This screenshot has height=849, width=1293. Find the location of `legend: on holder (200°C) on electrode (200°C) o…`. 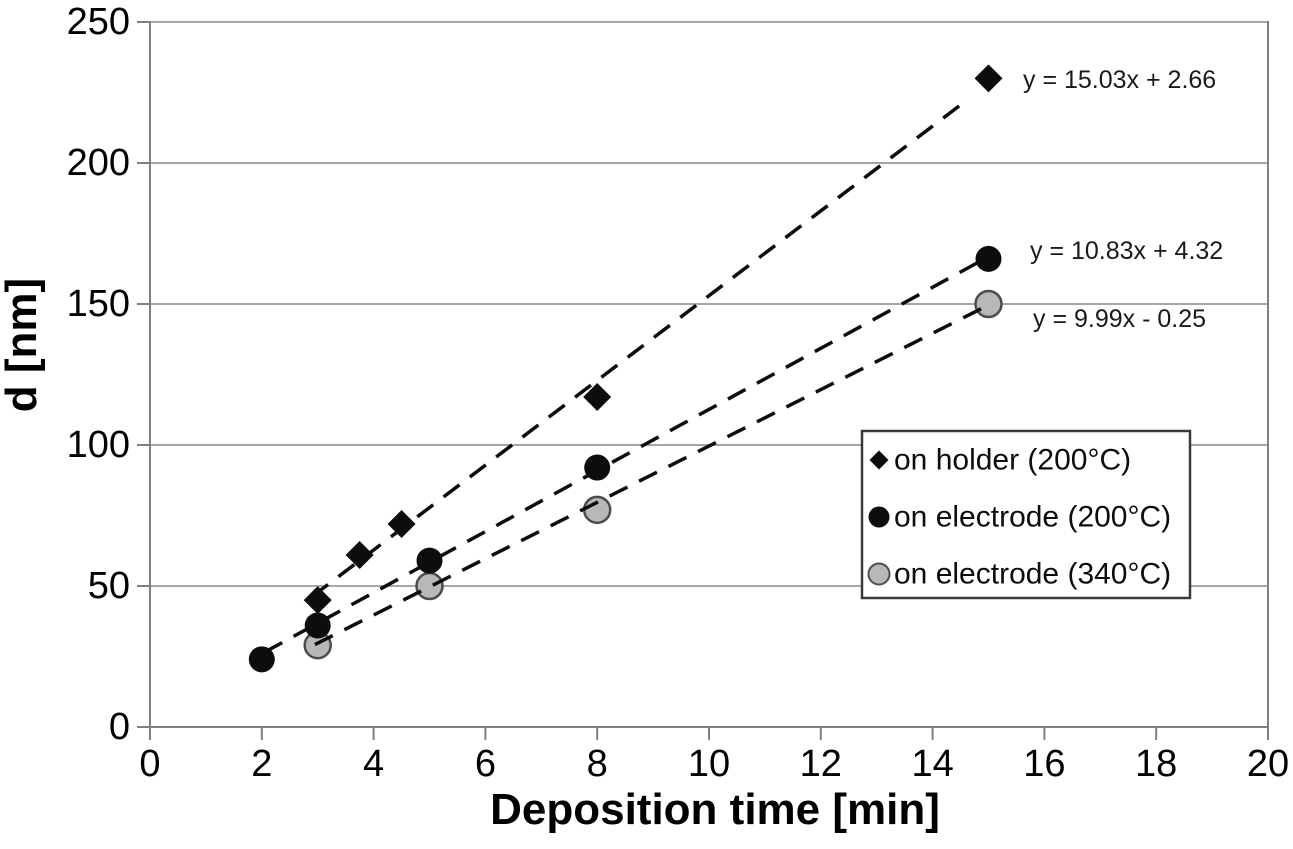

legend: on holder (200°C) on electrode (200°C) o… is located at coordinates (1026, 514).